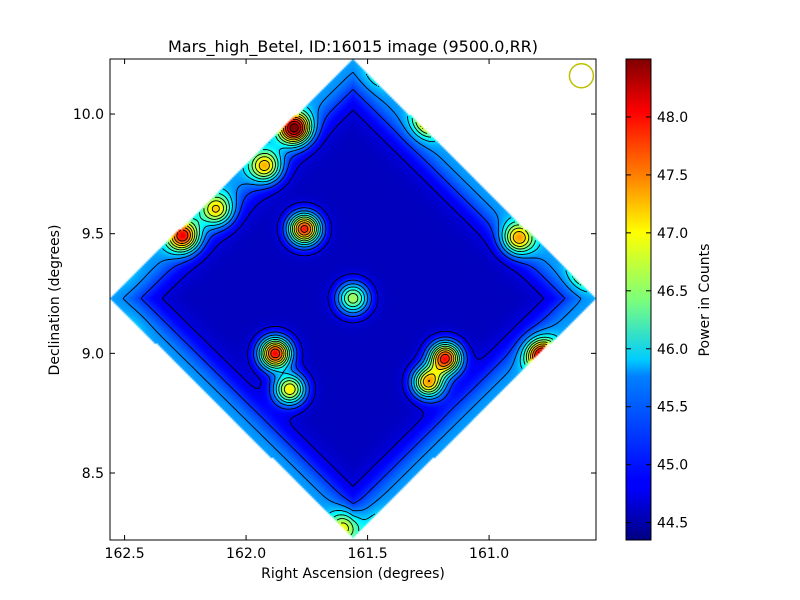 The height and width of the screenshot is (600, 800). I want to click on colorbar-gradient, so click(638, 299).